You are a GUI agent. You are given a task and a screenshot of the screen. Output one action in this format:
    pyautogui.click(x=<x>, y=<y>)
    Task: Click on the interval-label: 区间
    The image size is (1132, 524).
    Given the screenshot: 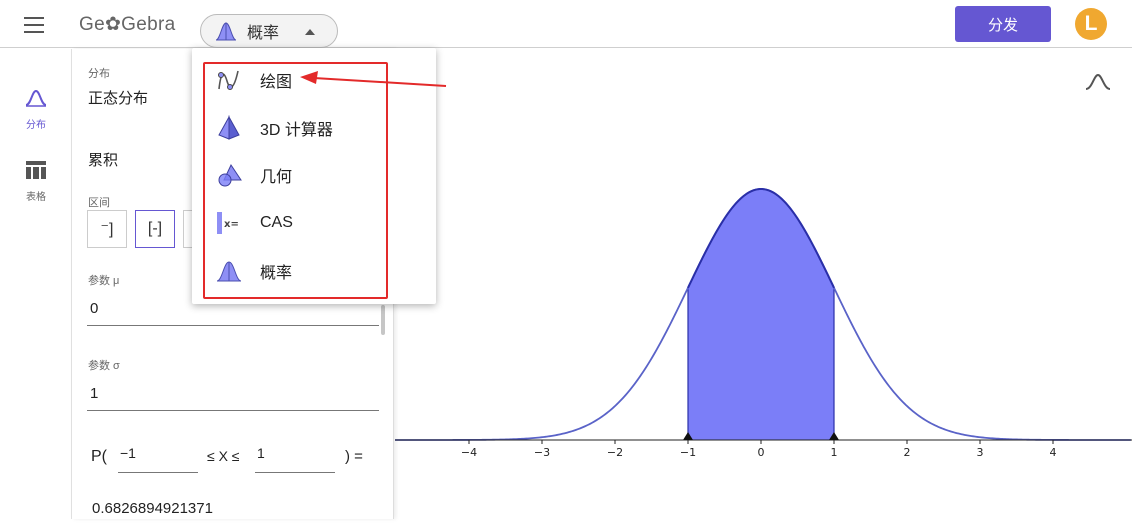 What is the action you would take?
    pyautogui.click(x=99, y=203)
    